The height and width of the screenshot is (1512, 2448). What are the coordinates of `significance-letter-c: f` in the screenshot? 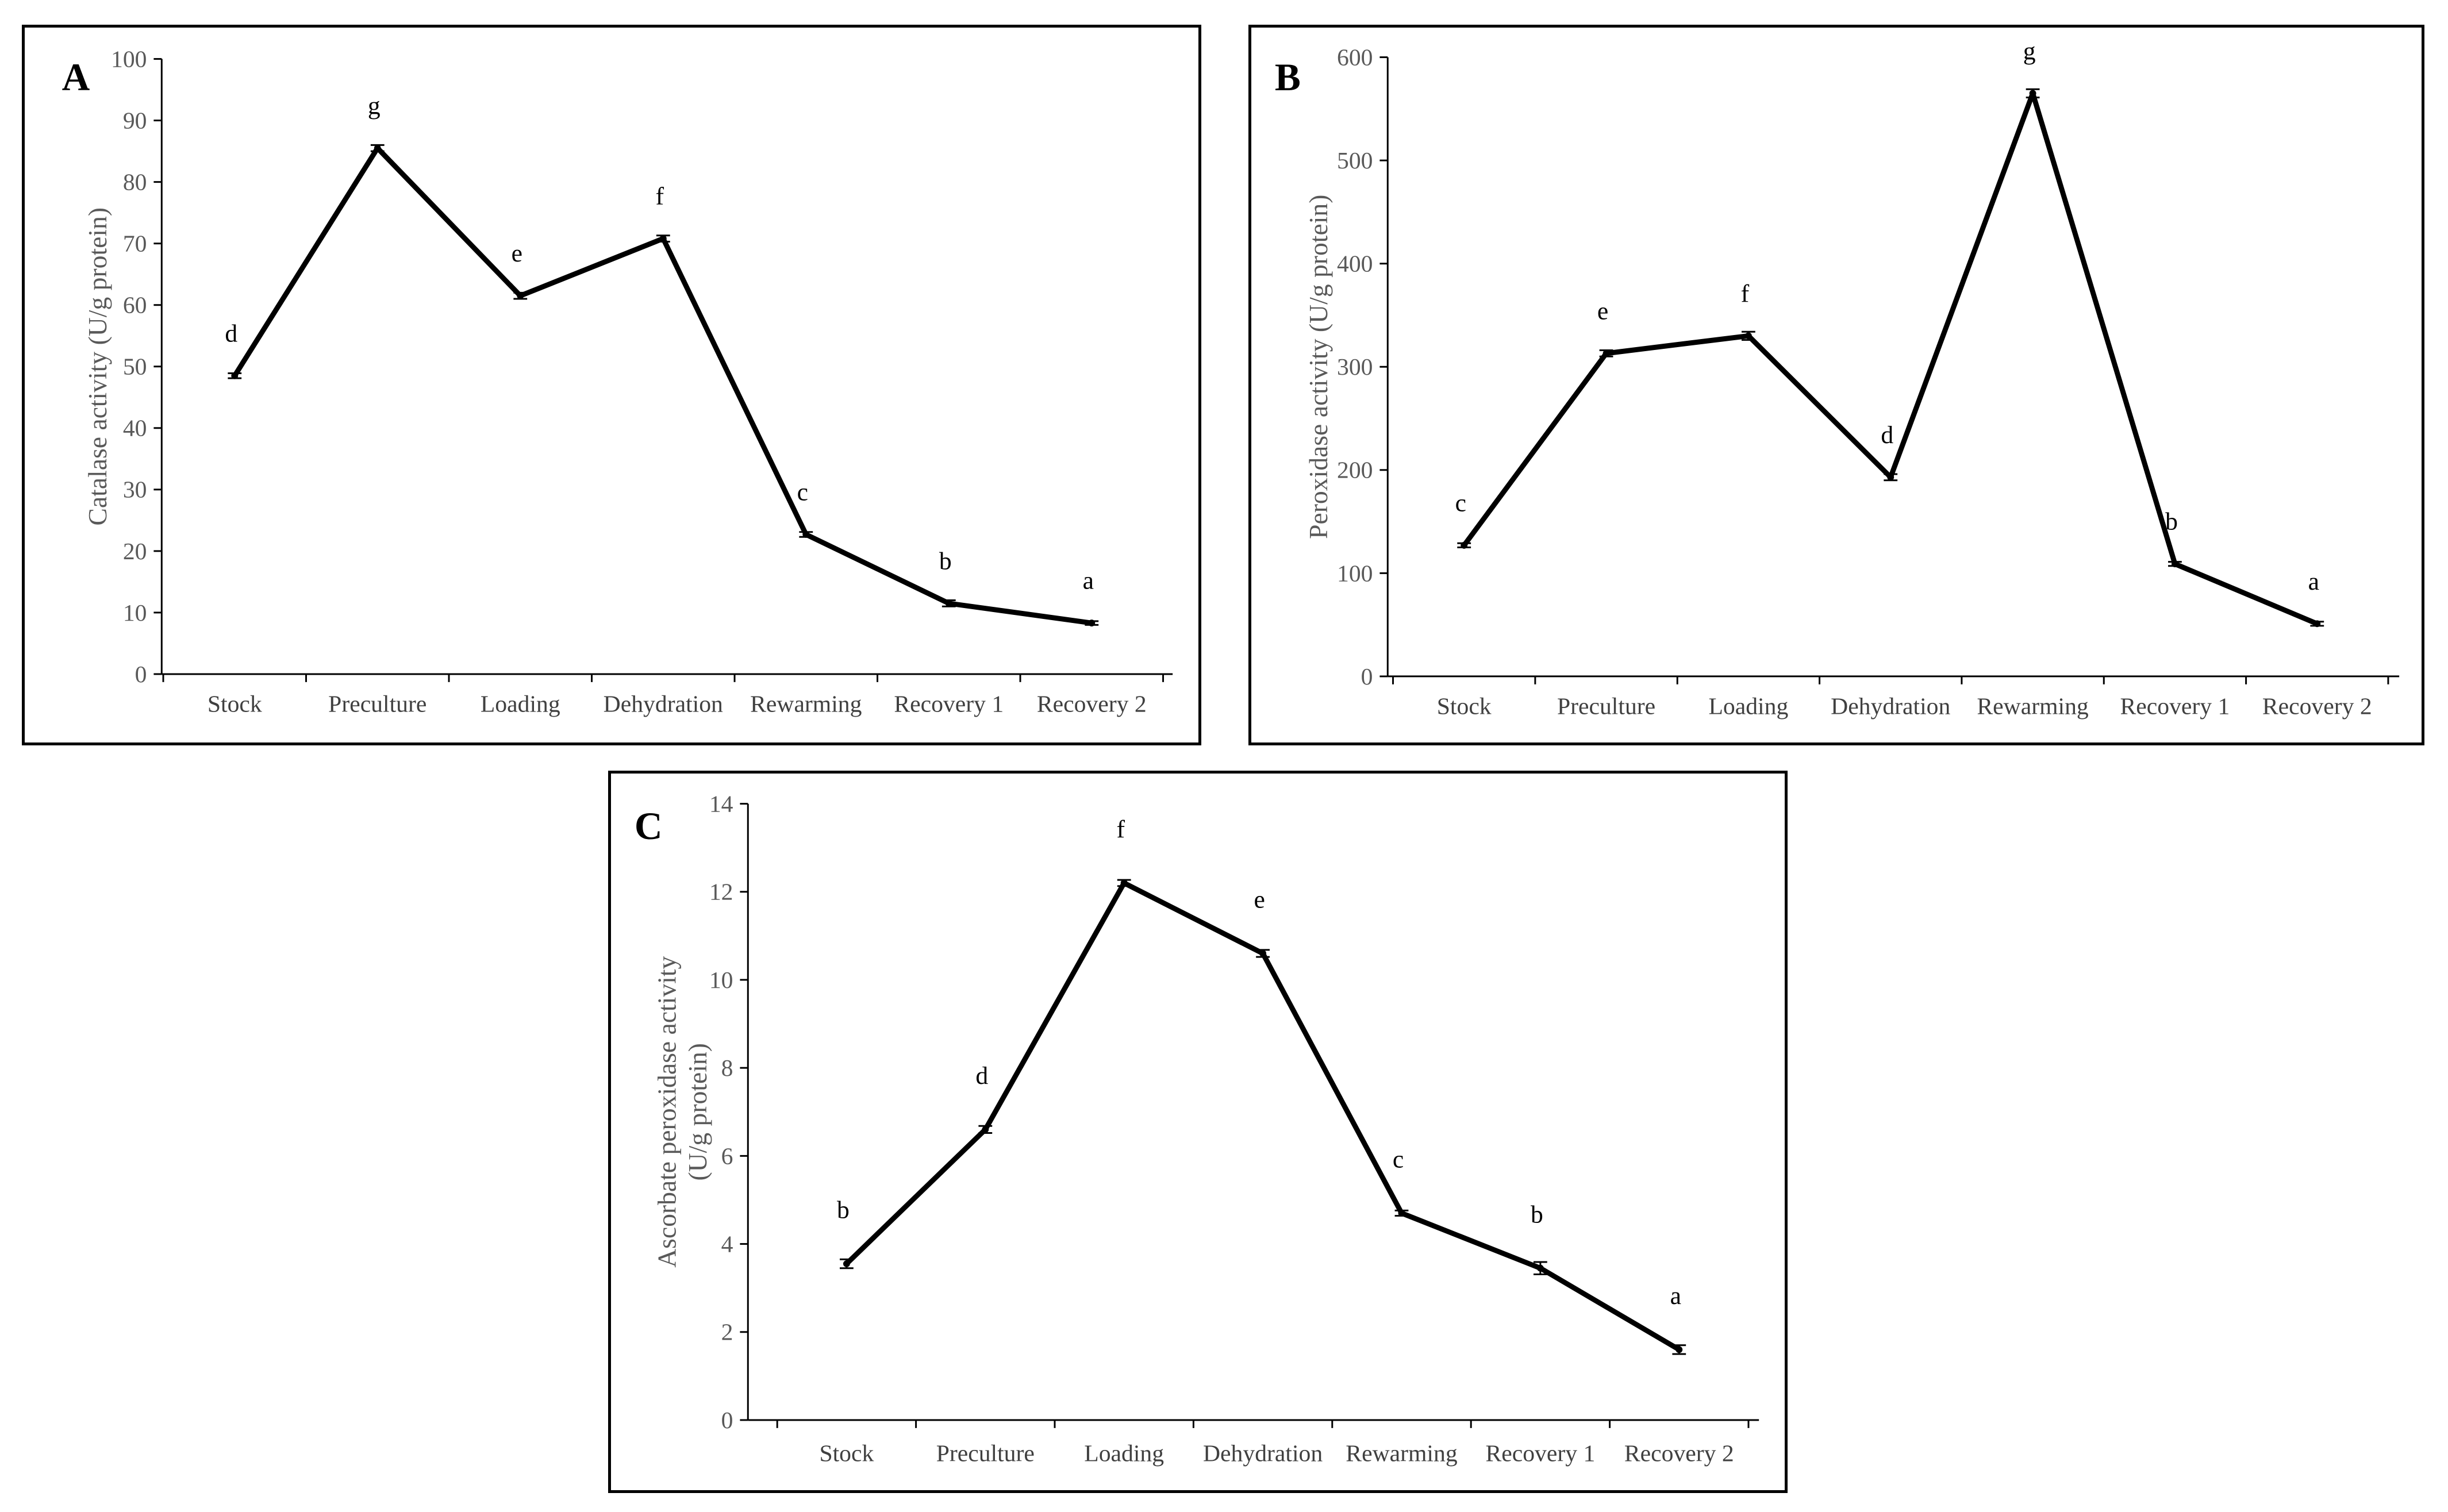 It's located at (1120, 829).